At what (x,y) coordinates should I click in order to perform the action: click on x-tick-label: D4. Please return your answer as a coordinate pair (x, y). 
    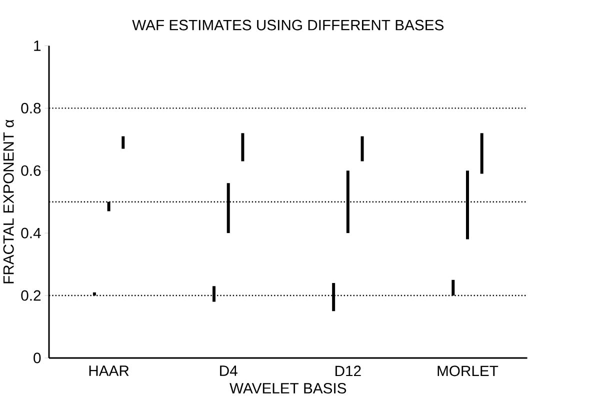
    Looking at the image, I should click on (229, 371).